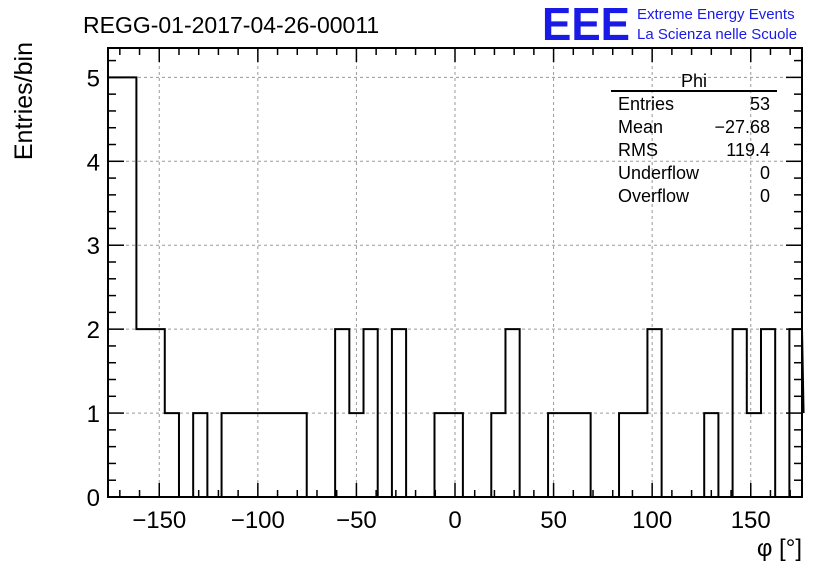 The image size is (836, 572). What do you see at coordinates (258, 520) in the screenshot?
I see `x-tick-label: −100` at bounding box center [258, 520].